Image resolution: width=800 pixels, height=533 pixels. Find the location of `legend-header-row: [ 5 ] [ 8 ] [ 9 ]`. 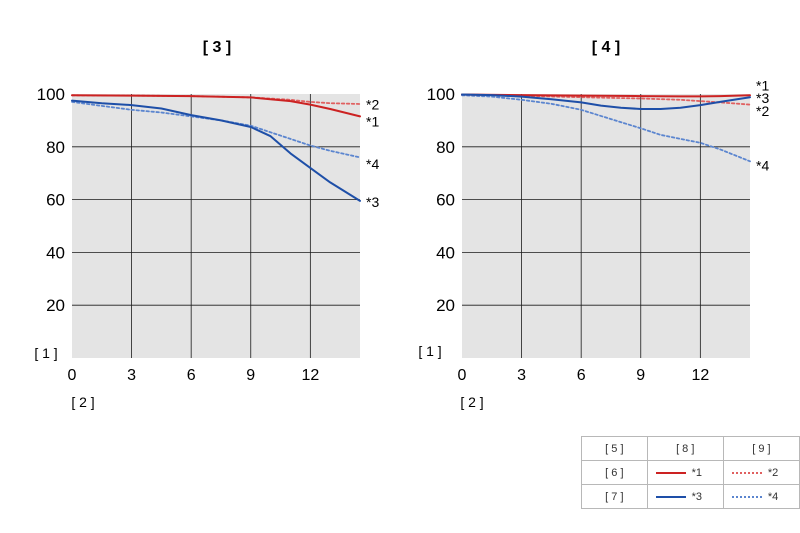

legend-header-row: [ 5 ] [ 8 ] [ 9 ] is located at coordinates (690, 448).